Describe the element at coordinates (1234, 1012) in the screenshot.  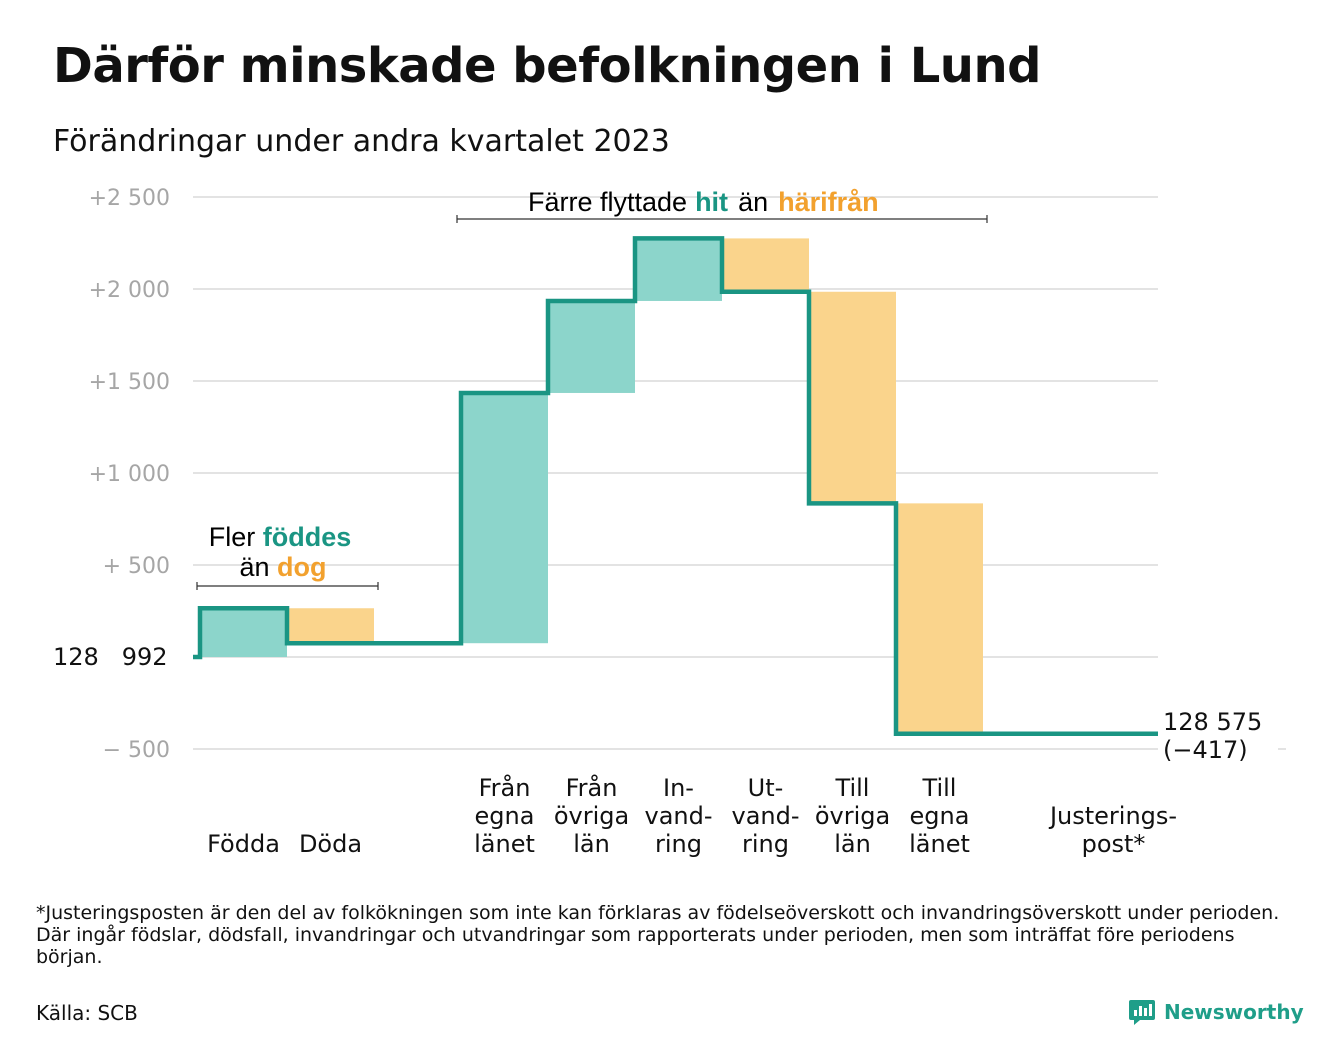
I see `brand-name: Newsworthy` at that location.